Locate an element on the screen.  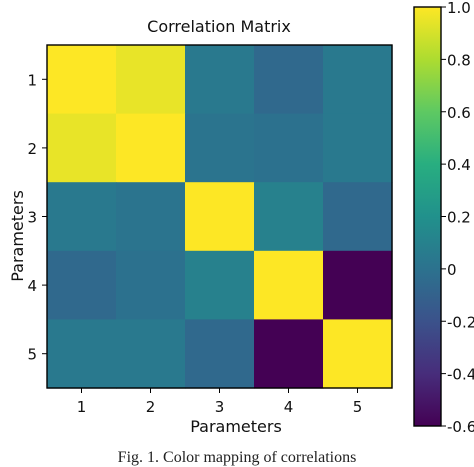
x-tick-label-5: 5 is located at coordinates (358, 407).